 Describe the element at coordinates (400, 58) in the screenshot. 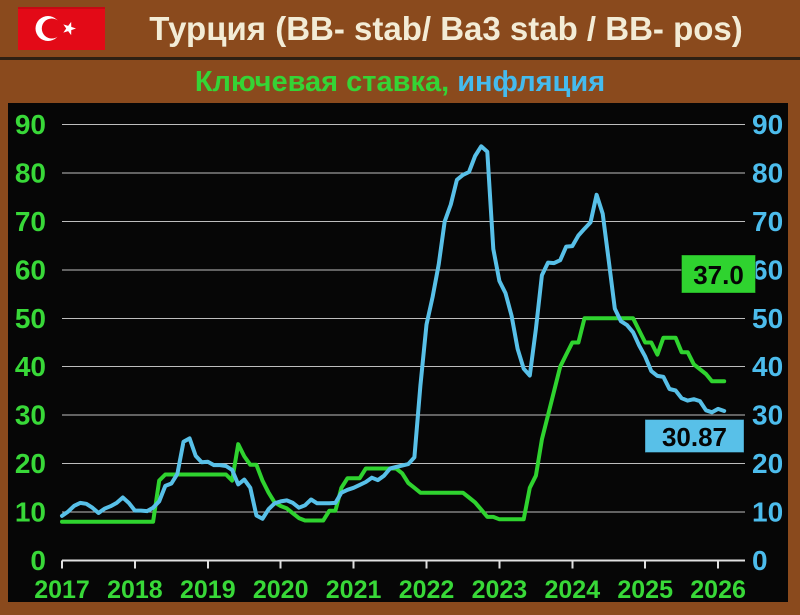

I see `header-separator` at that location.